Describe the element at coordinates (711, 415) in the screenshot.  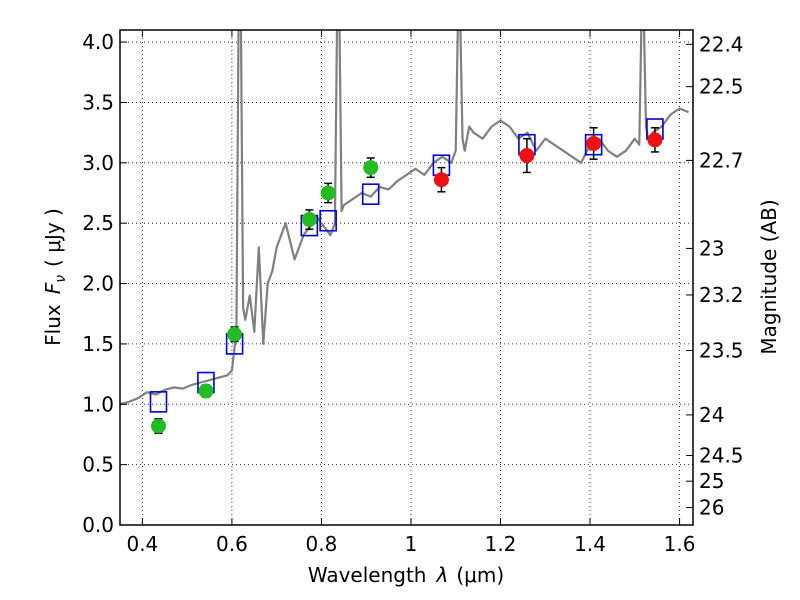
I see `right-tick-label: 24` at that location.